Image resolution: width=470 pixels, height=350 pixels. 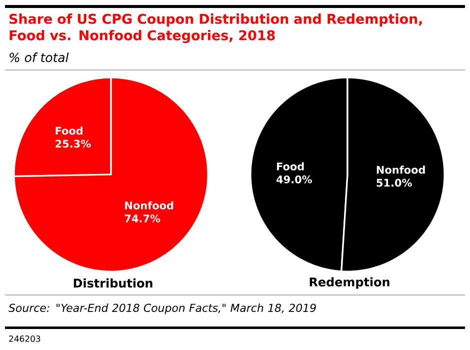 I want to click on text: 246203, so click(x=24, y=339).